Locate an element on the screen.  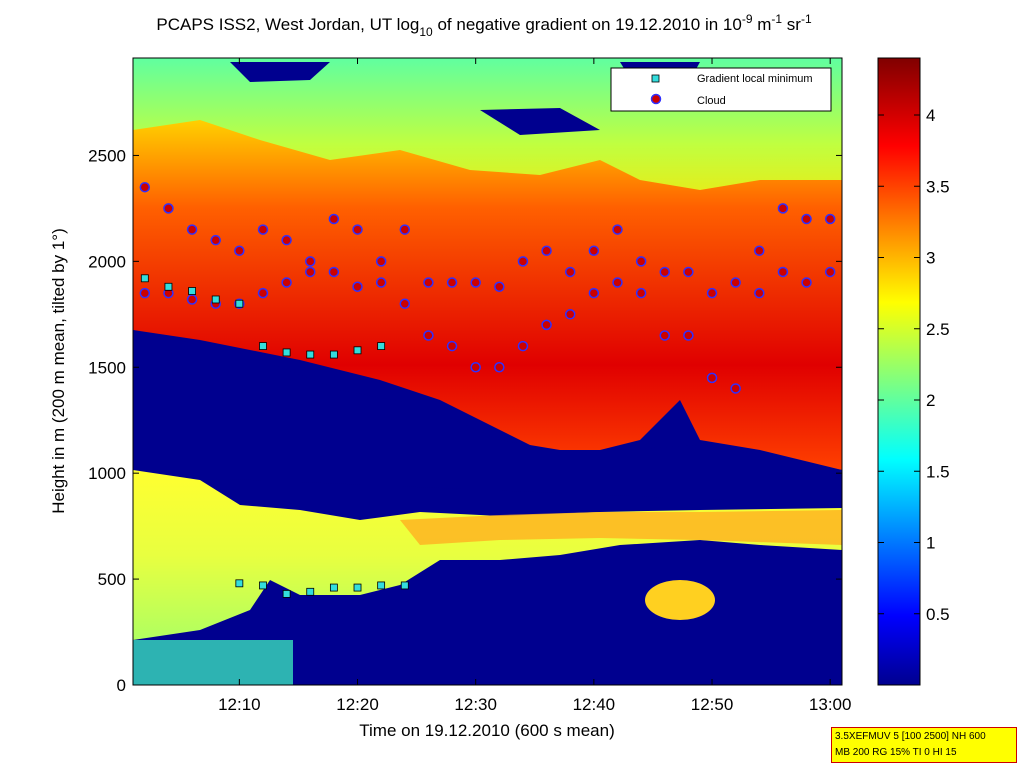
y-tick-label: 1000 is located at coordinates (107, 473).